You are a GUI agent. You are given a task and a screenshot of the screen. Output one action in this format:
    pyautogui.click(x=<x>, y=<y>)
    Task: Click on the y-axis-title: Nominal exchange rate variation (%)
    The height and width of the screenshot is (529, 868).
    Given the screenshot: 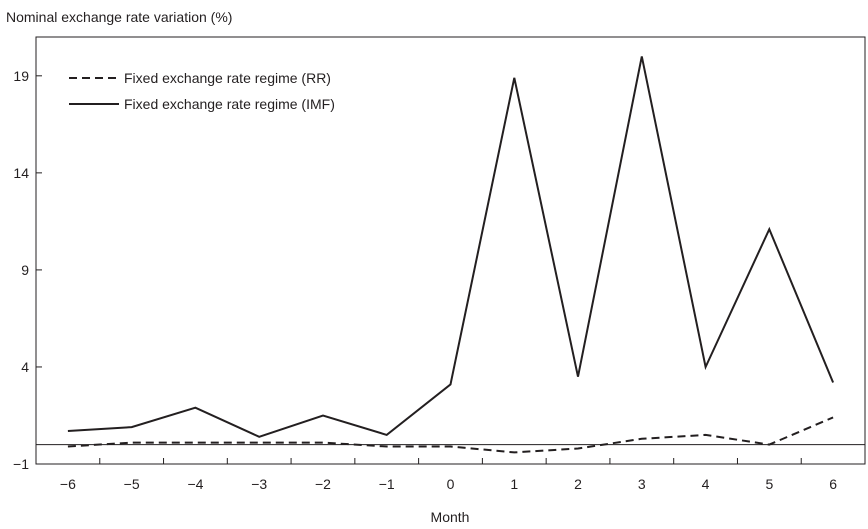 What is the action you would take?
    pyautogui.click(x=119, y=17)
    